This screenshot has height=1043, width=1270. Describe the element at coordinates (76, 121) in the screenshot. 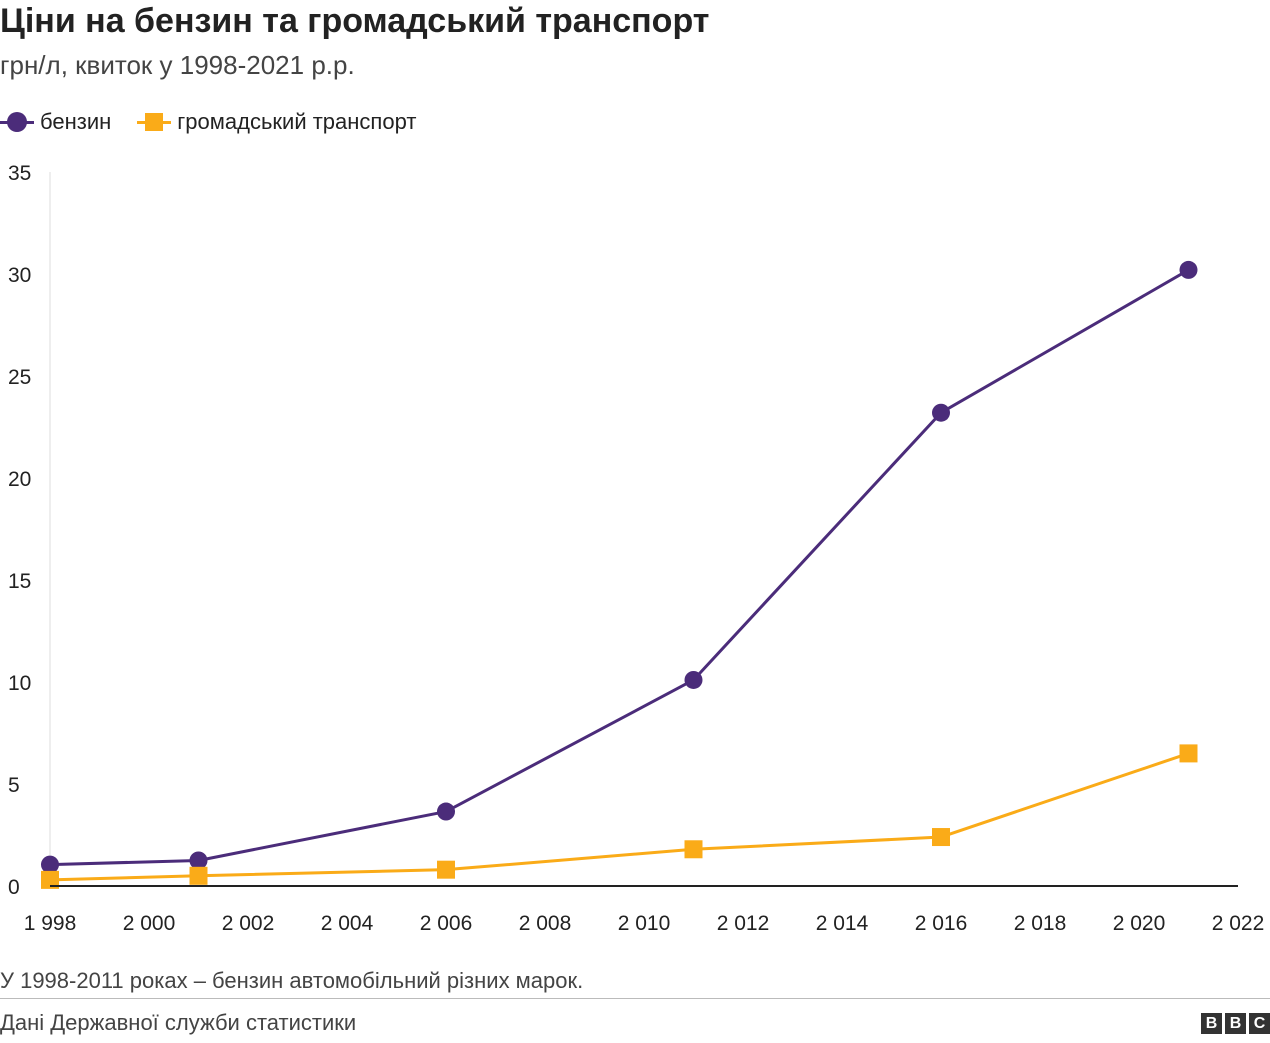

I see `legend-label-petrol: бензин` at that location.